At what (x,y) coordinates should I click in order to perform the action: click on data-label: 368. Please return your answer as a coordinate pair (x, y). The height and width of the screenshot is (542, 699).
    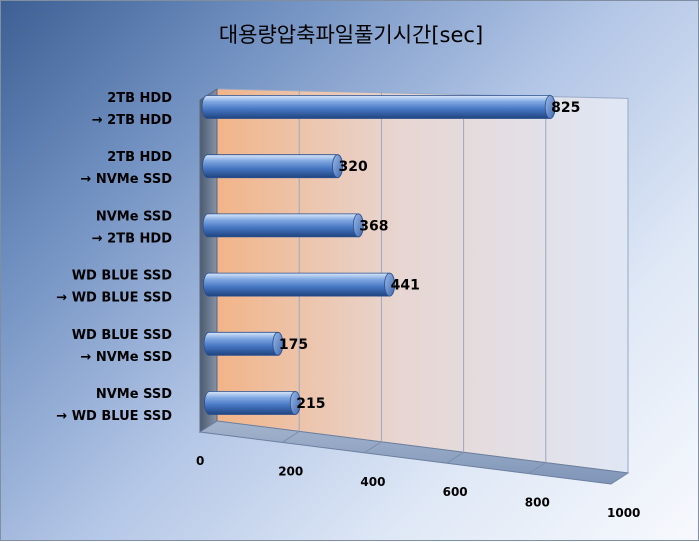
    Looking at the image, I should click on (373, 226).